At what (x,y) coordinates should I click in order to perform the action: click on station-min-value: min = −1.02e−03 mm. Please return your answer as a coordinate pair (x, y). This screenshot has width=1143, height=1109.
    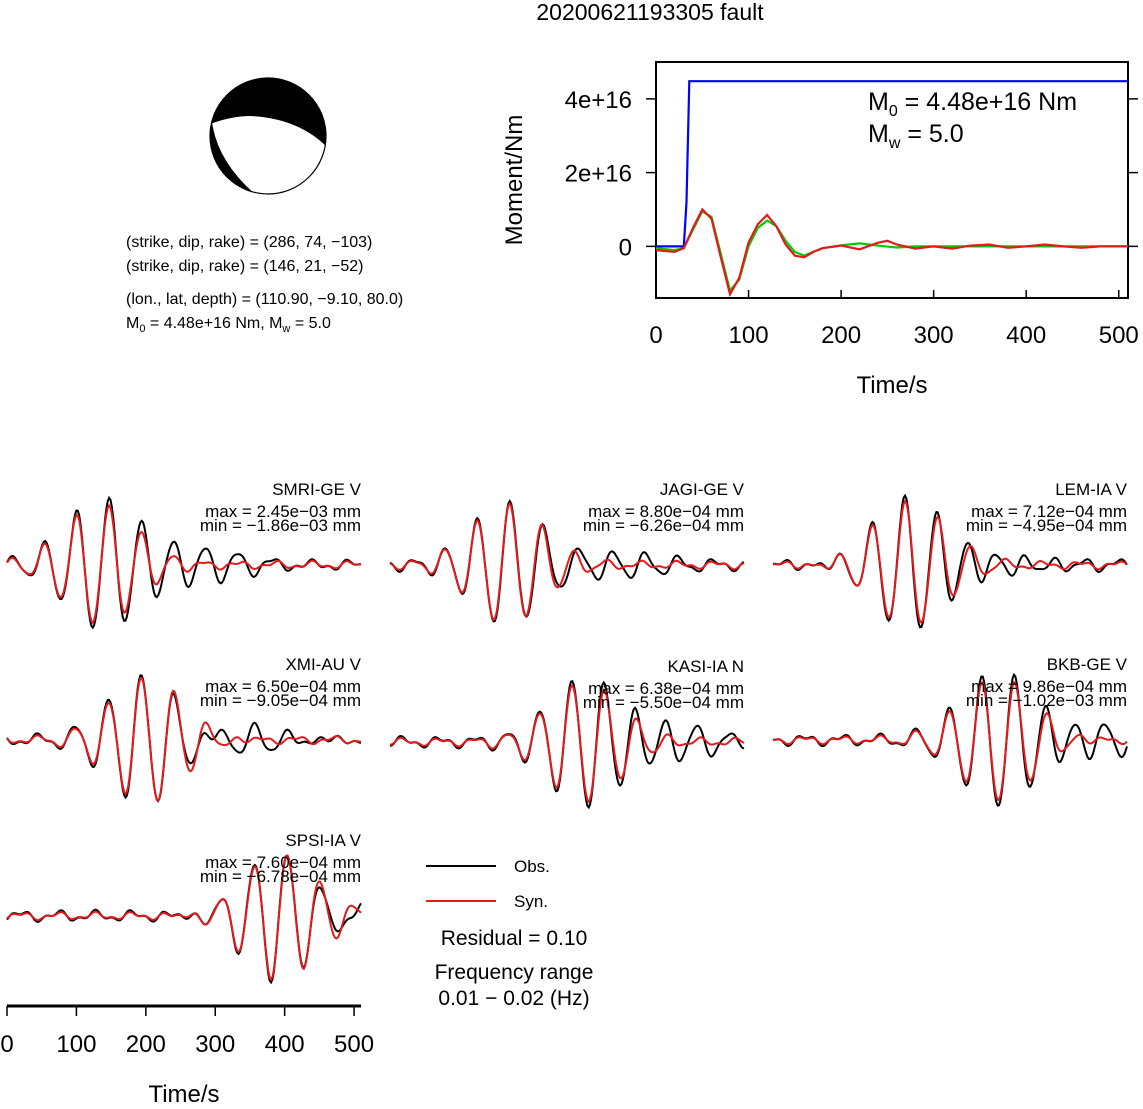
    Looking at the image, I should click on (1046, 700).